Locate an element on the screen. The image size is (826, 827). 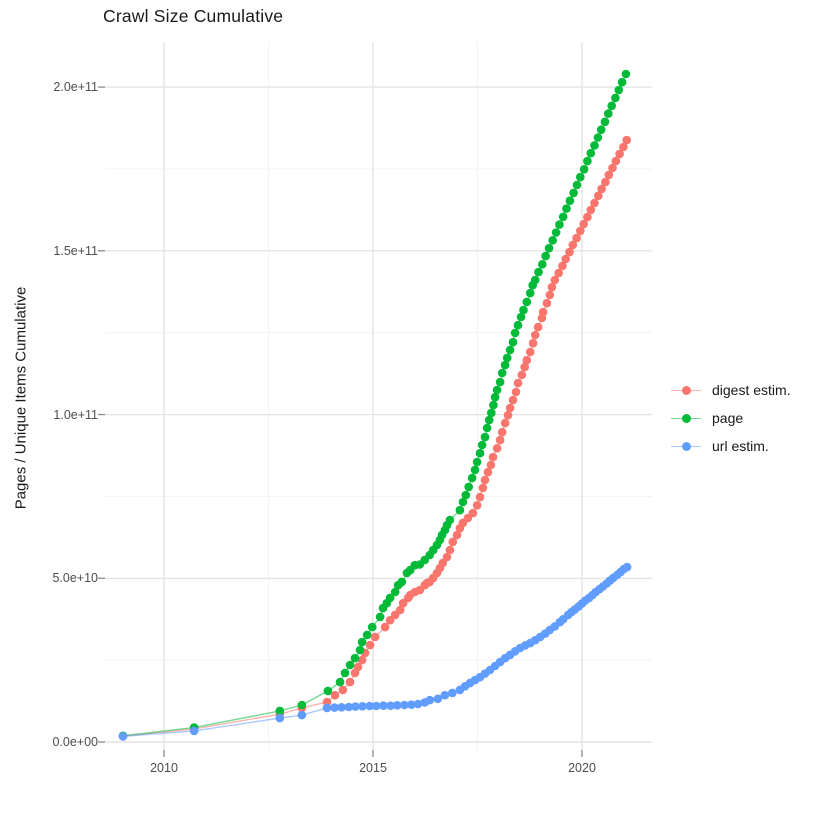
y-tick-label: 1.5e+11 is located at coordinates (75, 250).